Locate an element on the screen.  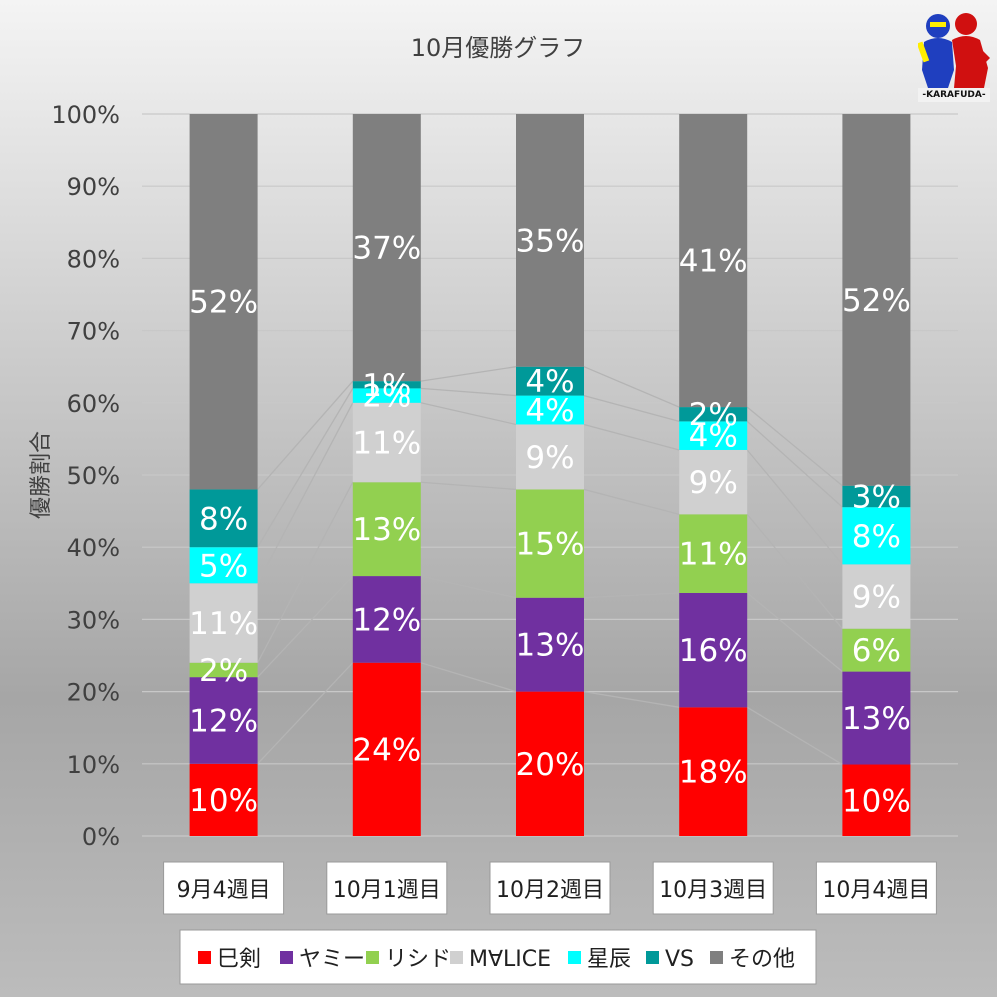
x-tick-label: 10月2週目 is located at coordinates (550, 890).